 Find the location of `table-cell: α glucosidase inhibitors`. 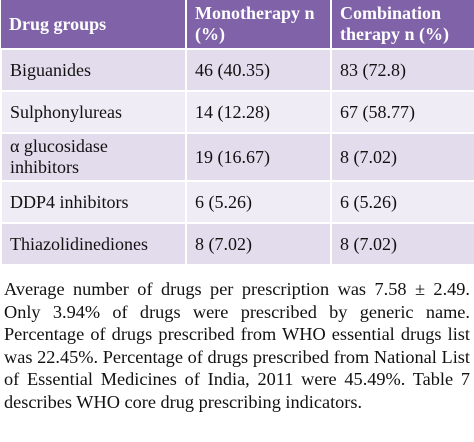

table-cell: α glucosidase inhibitors is located at coordinates (93, 157).